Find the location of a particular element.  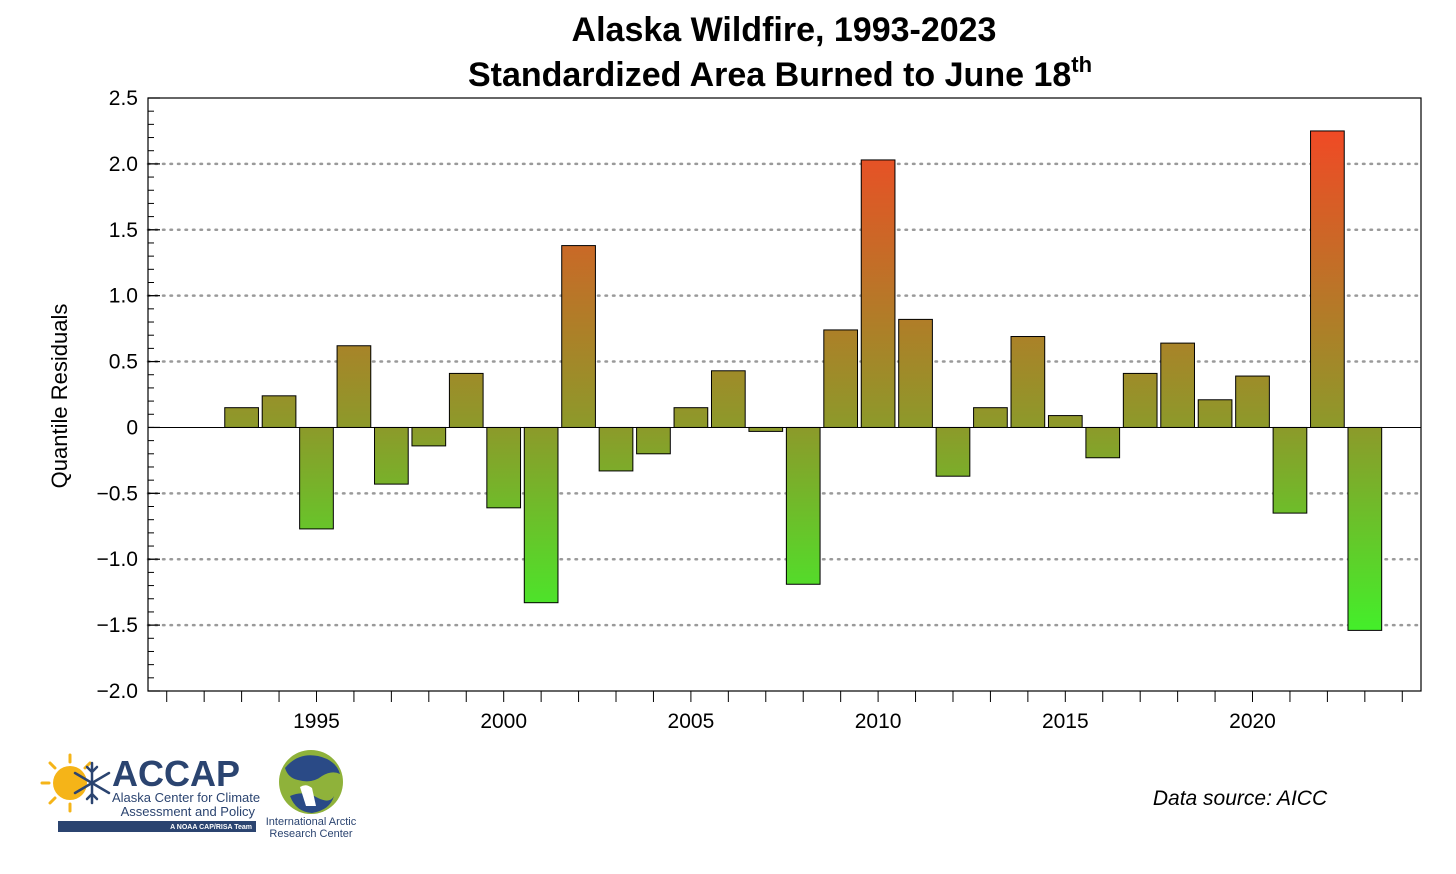

bar-2001 is located at coordinates (541, 515).